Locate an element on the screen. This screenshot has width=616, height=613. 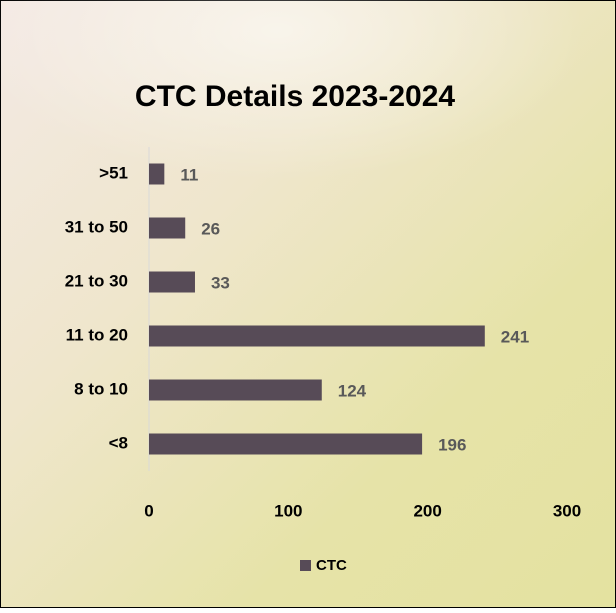
y-tick-label: 11 to 20 is located at coordinates (97, 334).